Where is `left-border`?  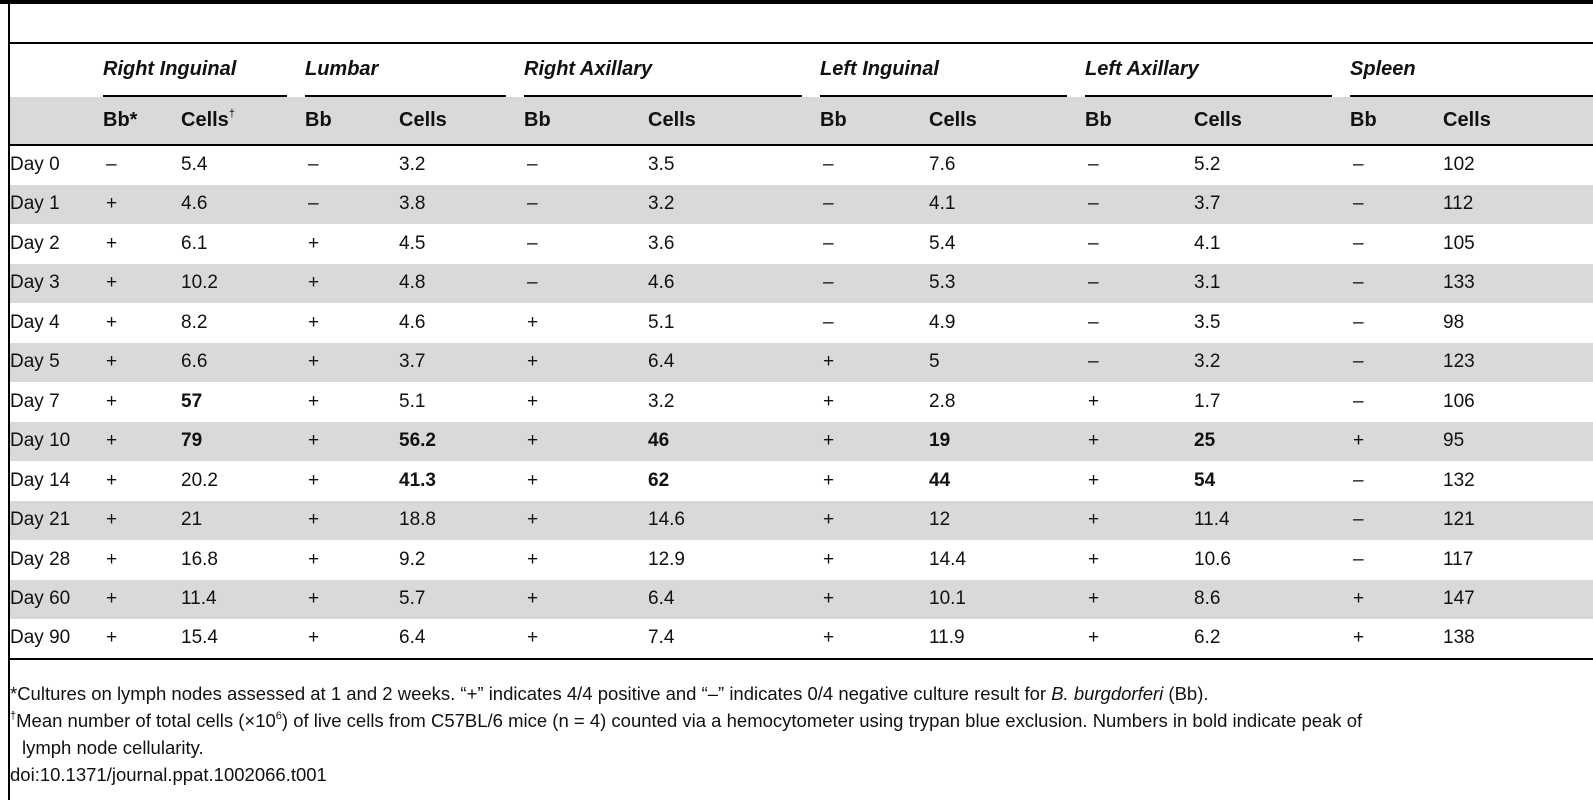
left-border is located at coordinates (9, 400).